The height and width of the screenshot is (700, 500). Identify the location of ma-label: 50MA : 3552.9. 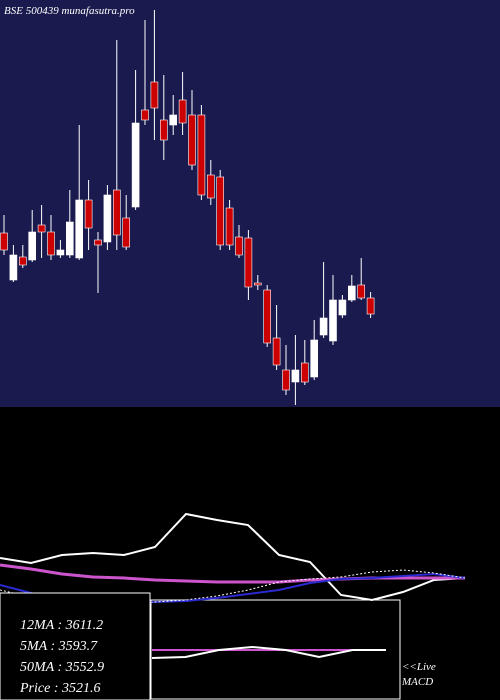
(62, 667).